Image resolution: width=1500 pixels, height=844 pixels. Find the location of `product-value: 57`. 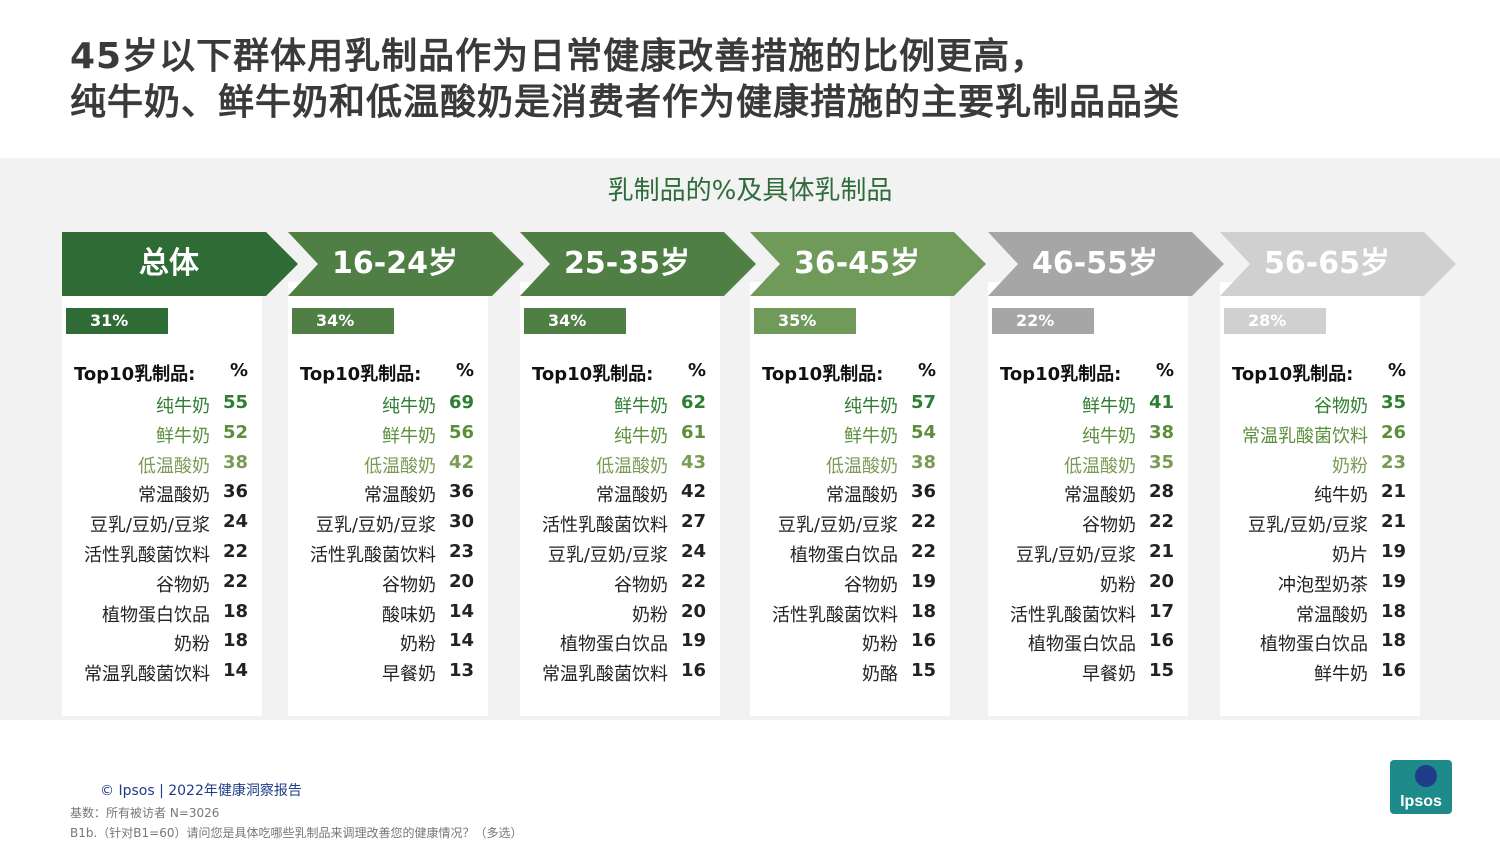

product-value: 57 is located at coordinates (923, 402).